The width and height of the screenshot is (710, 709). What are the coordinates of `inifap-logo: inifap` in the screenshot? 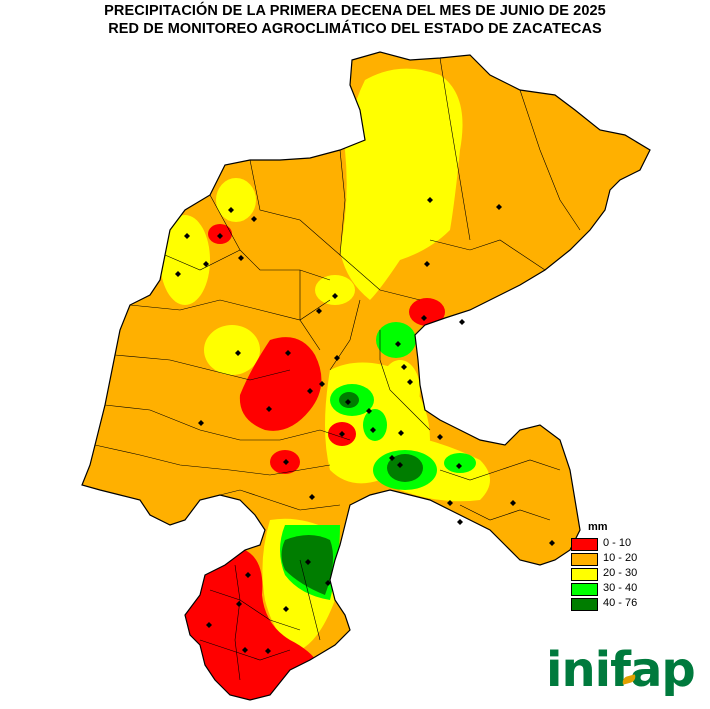 It's located at (621, 670).